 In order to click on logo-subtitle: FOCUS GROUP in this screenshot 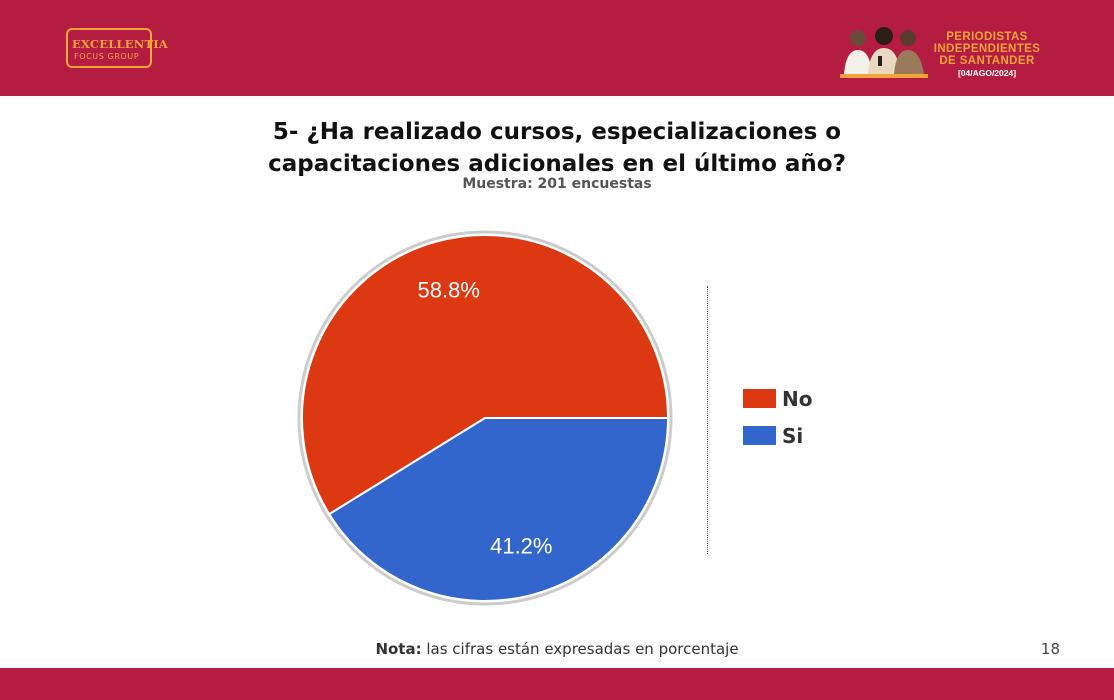, I will do `click(107, 56)`.